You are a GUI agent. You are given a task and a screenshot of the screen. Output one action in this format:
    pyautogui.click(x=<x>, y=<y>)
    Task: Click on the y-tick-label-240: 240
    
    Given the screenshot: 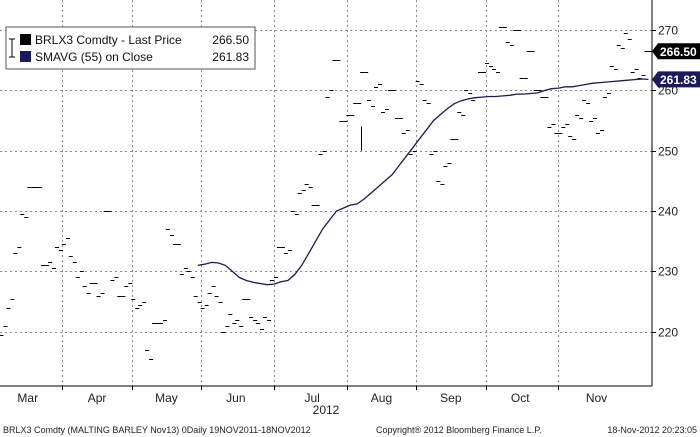 What is the action you would take?
    pyautogui.click(x=668, y=212)
    